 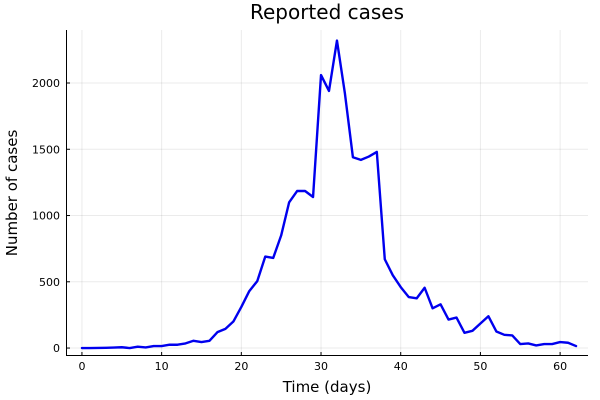 I want to click on x-tick-label: 0, so click(x=81, y=366).